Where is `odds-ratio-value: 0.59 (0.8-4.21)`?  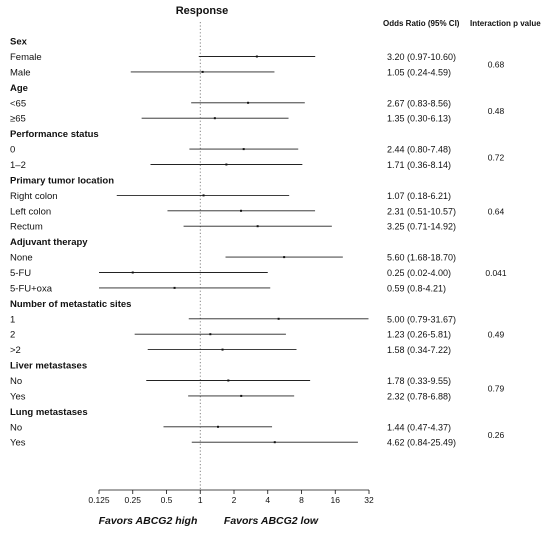
odds-ratio-value: 0.59 (0.8-4.21) is located at coordinates (416, 288).